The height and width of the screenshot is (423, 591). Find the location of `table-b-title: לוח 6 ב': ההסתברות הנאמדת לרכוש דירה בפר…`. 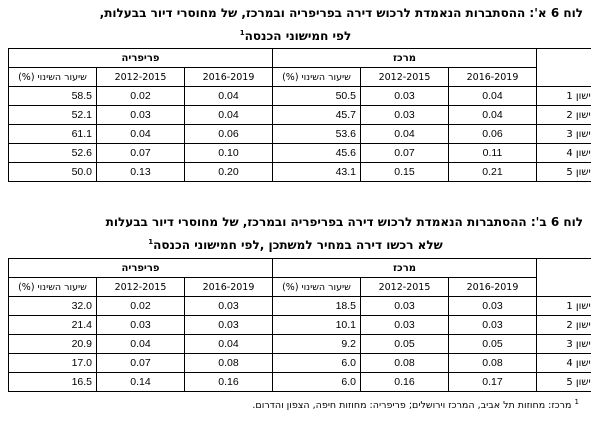

table-b-title: לוח 6 ב': ההסתברות הנאמדת לרכוש דירה בפר… is located at coordinates (295, 233).